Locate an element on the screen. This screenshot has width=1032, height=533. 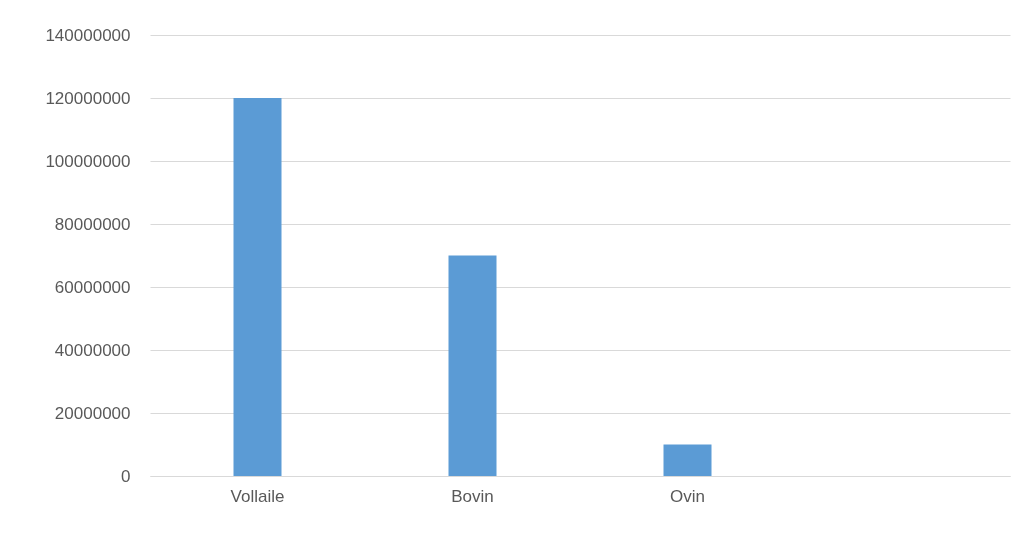
y-tick-label: 140000000 is located at coordinates (88, 35).